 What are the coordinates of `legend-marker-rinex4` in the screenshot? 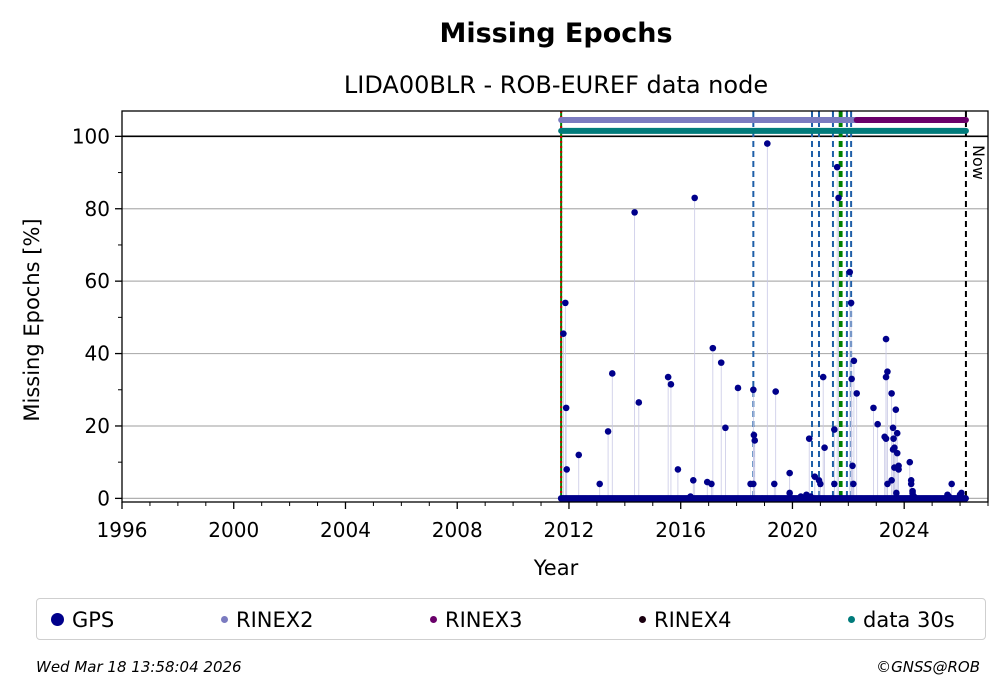 It's located at (642, 619).